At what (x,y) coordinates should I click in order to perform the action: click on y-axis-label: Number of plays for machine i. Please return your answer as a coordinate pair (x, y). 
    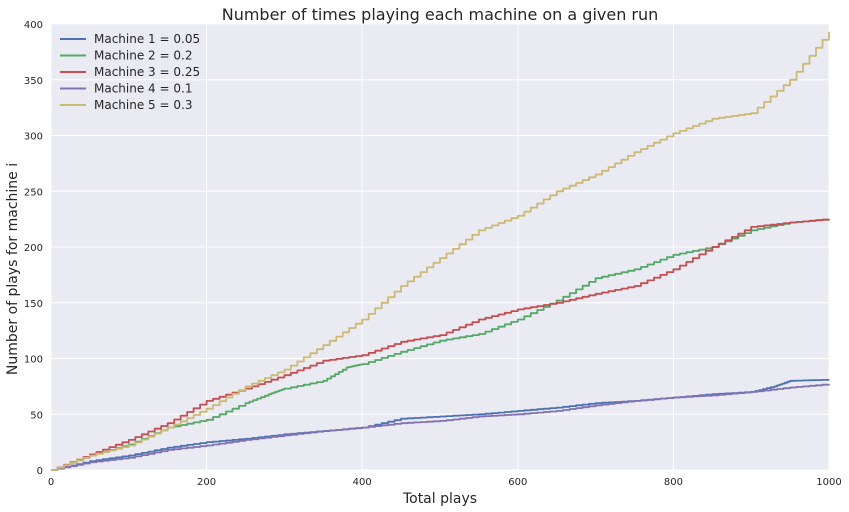
    Looking at the image, I should click on (13, 269).